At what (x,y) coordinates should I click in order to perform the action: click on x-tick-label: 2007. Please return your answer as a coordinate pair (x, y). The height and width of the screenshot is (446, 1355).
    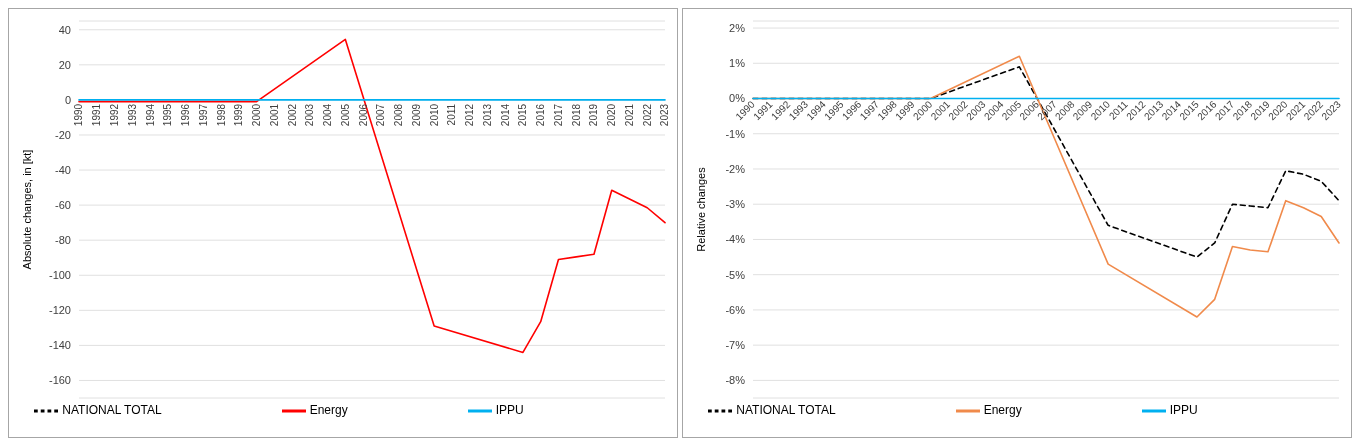
    Looking at the image, I should click on (381, 115).